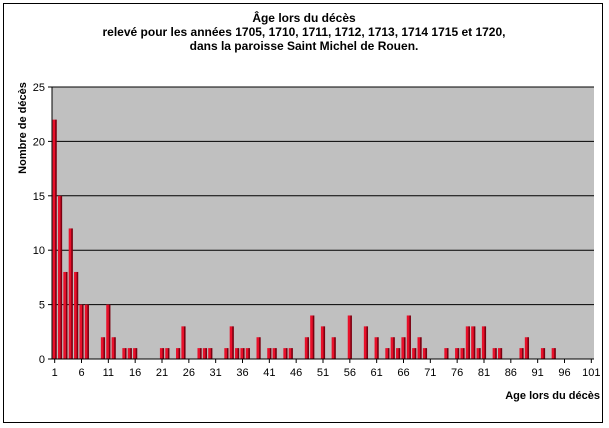  I want to click on x-tick-label: 71, so click(430, 373).